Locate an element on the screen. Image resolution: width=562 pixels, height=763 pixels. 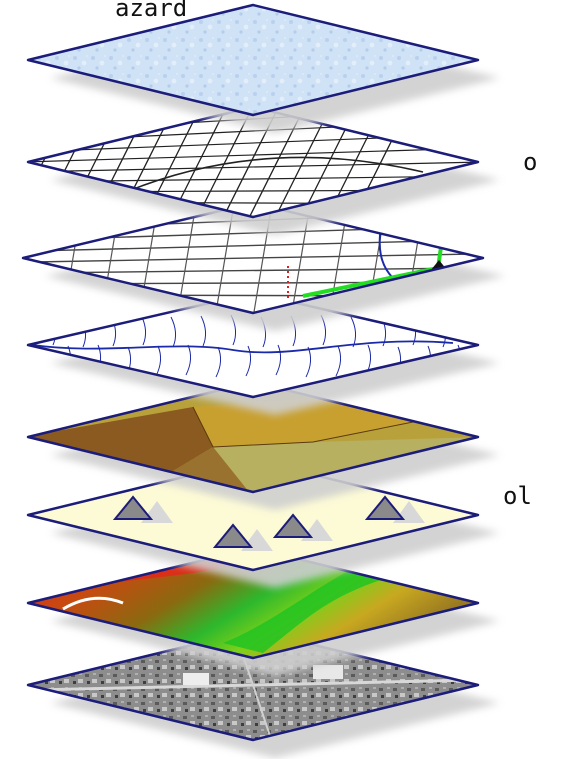
layer-hydrology is located at coordinates (263, 353).